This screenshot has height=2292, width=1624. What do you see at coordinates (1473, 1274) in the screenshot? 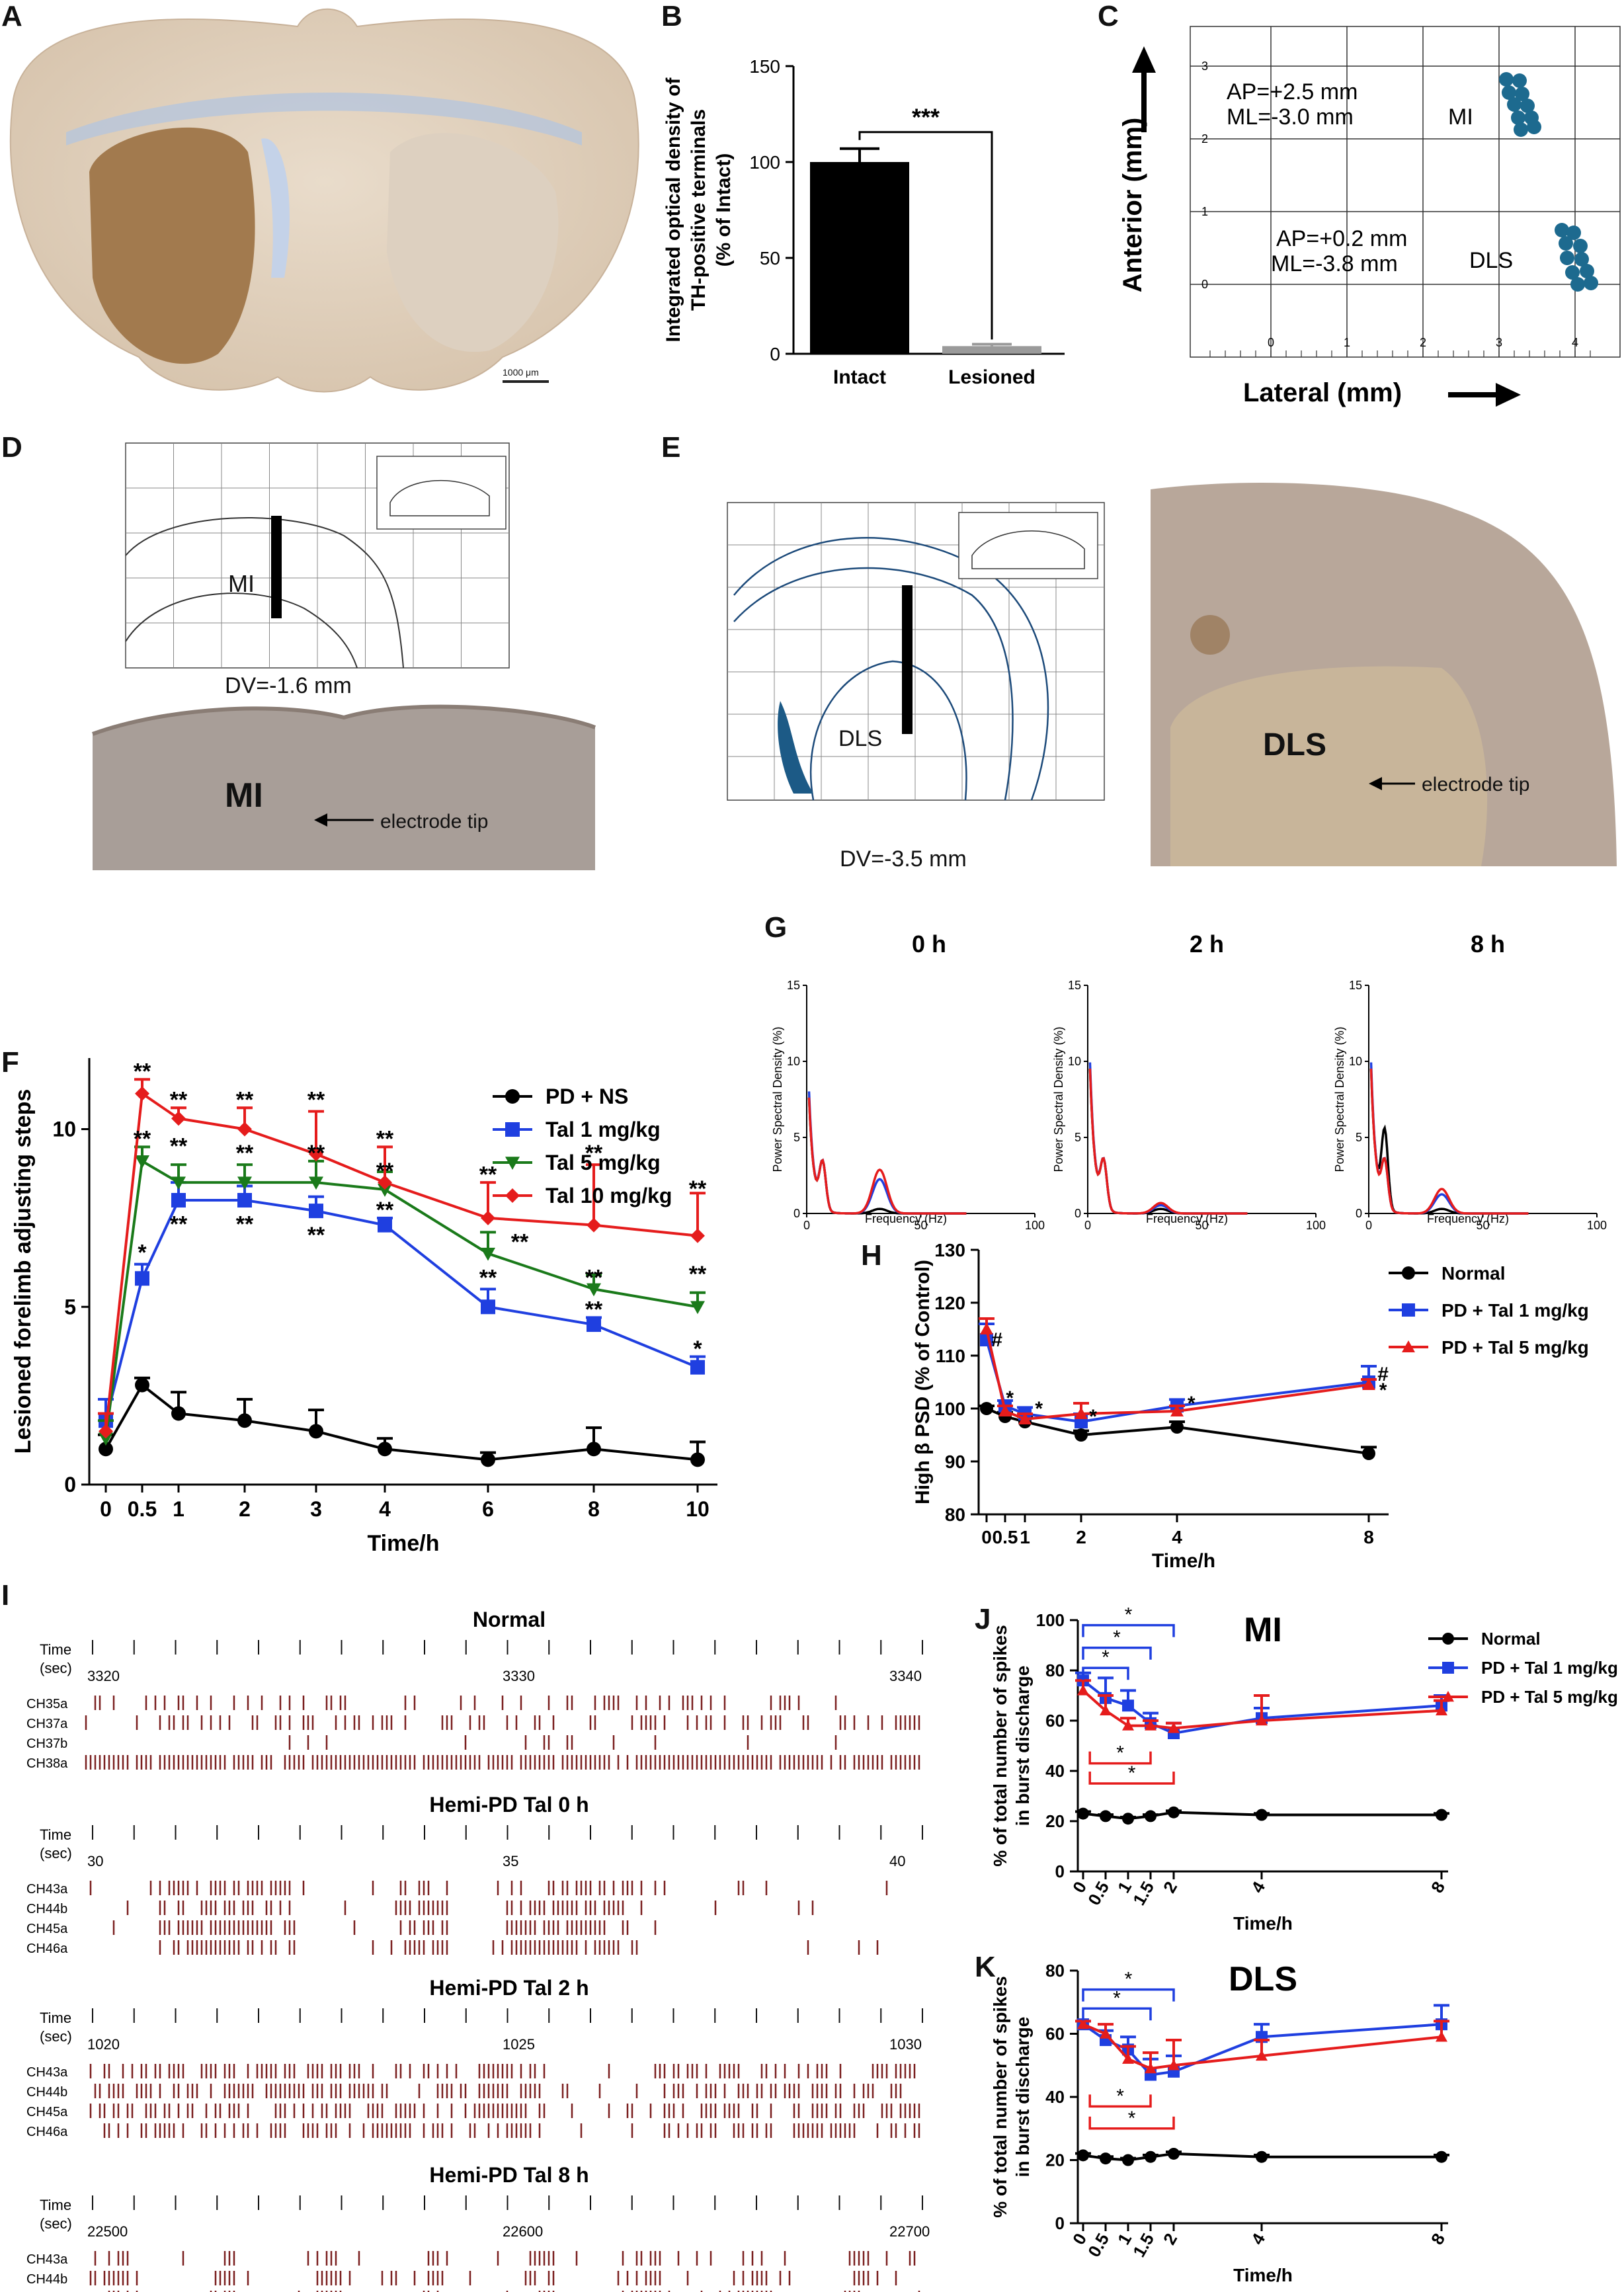
I see `legend-entry: Normal` at bounding box center [1473, 1274].